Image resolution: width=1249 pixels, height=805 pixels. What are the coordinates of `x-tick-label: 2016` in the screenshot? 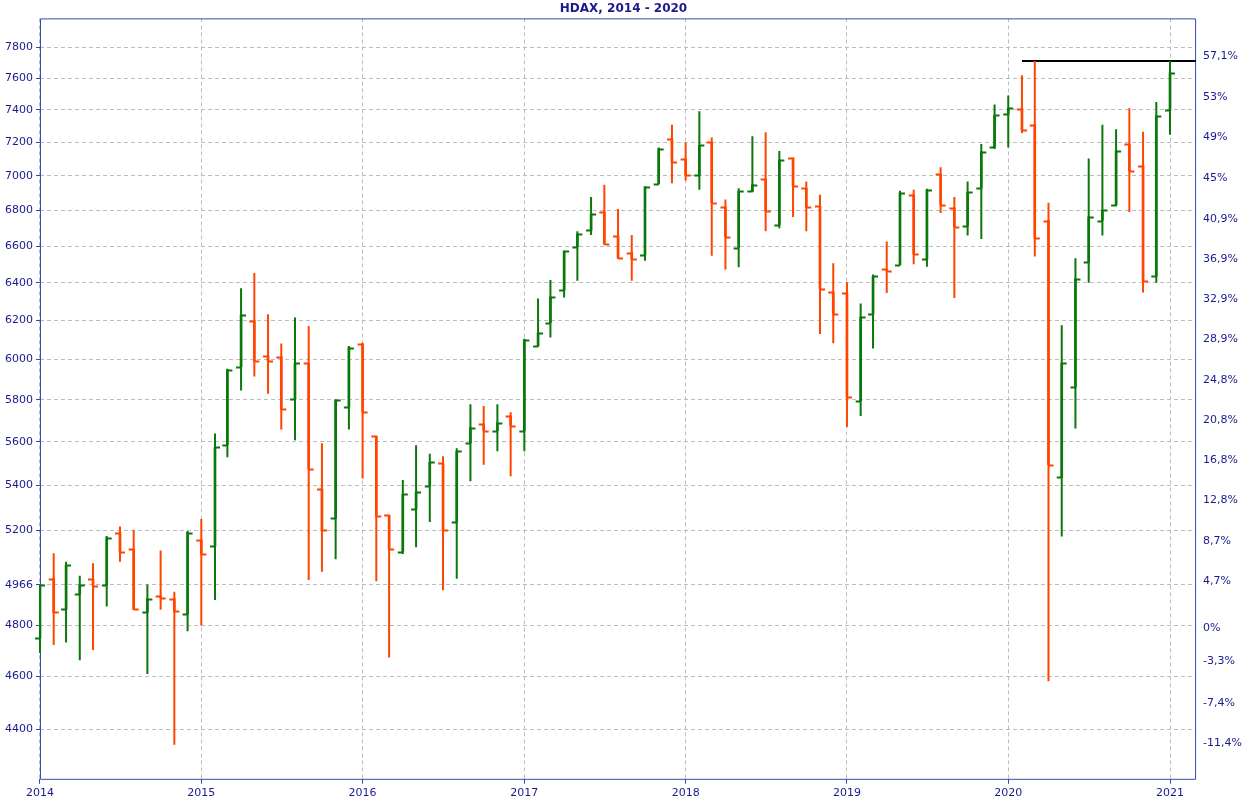 It's located at (362, 793).